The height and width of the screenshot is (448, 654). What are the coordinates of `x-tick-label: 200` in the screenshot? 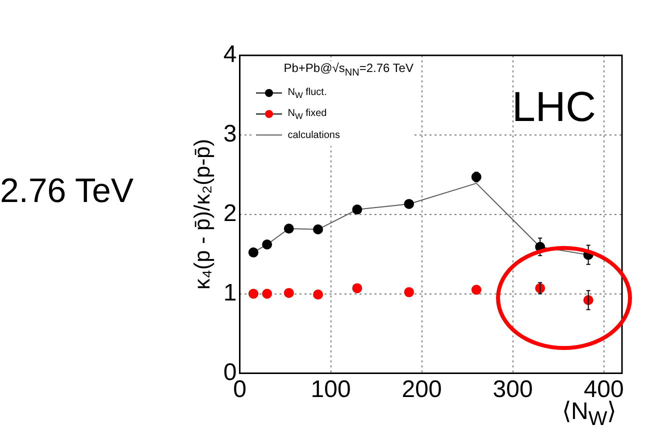 It's located at (422, 390).